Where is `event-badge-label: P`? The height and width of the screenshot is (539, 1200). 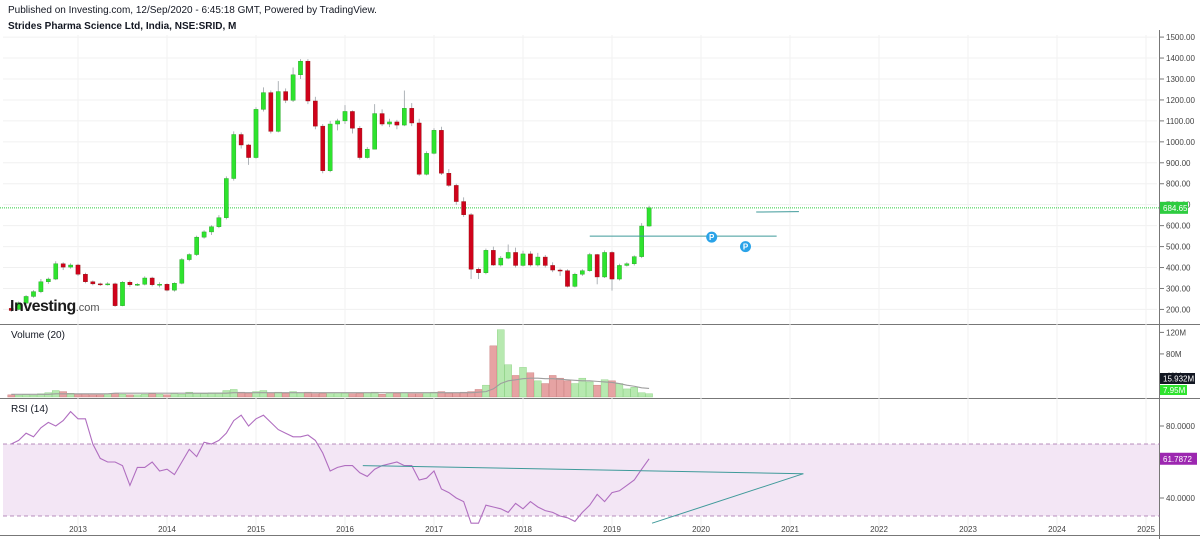 event-badge-label: P is located at coordinates (746, 247).